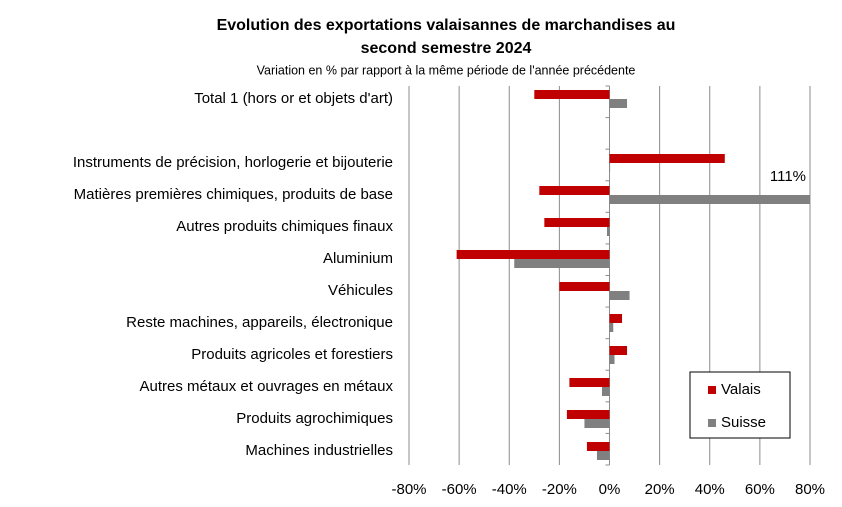 The width and height of the screenshot is (842, 507). Describe the element at coordinates (446, 48) in the screenshot. I see `chart-title: second semestre 2024` at that location.